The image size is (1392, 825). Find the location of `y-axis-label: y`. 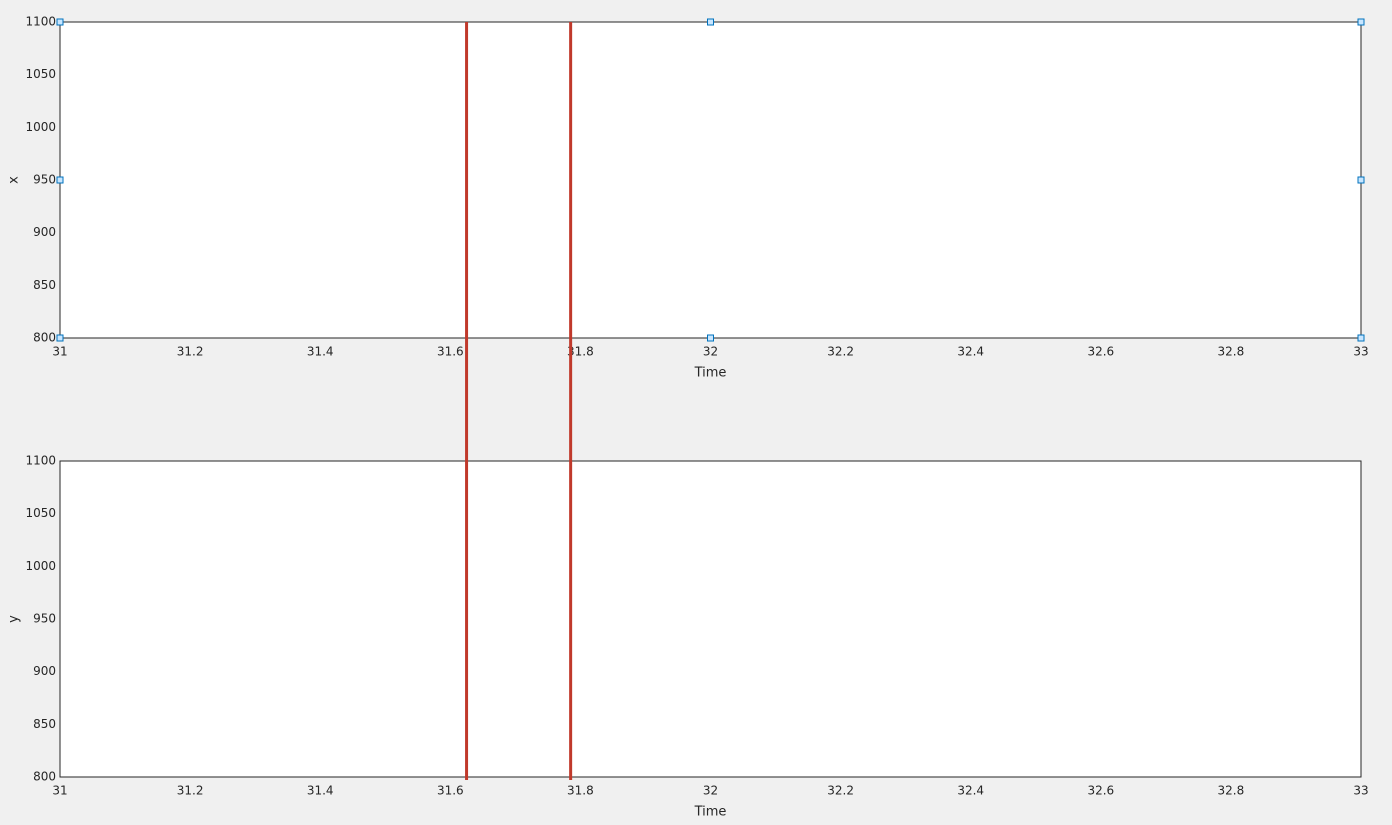

y-axis-label: y is located at coordinates (14, 619).